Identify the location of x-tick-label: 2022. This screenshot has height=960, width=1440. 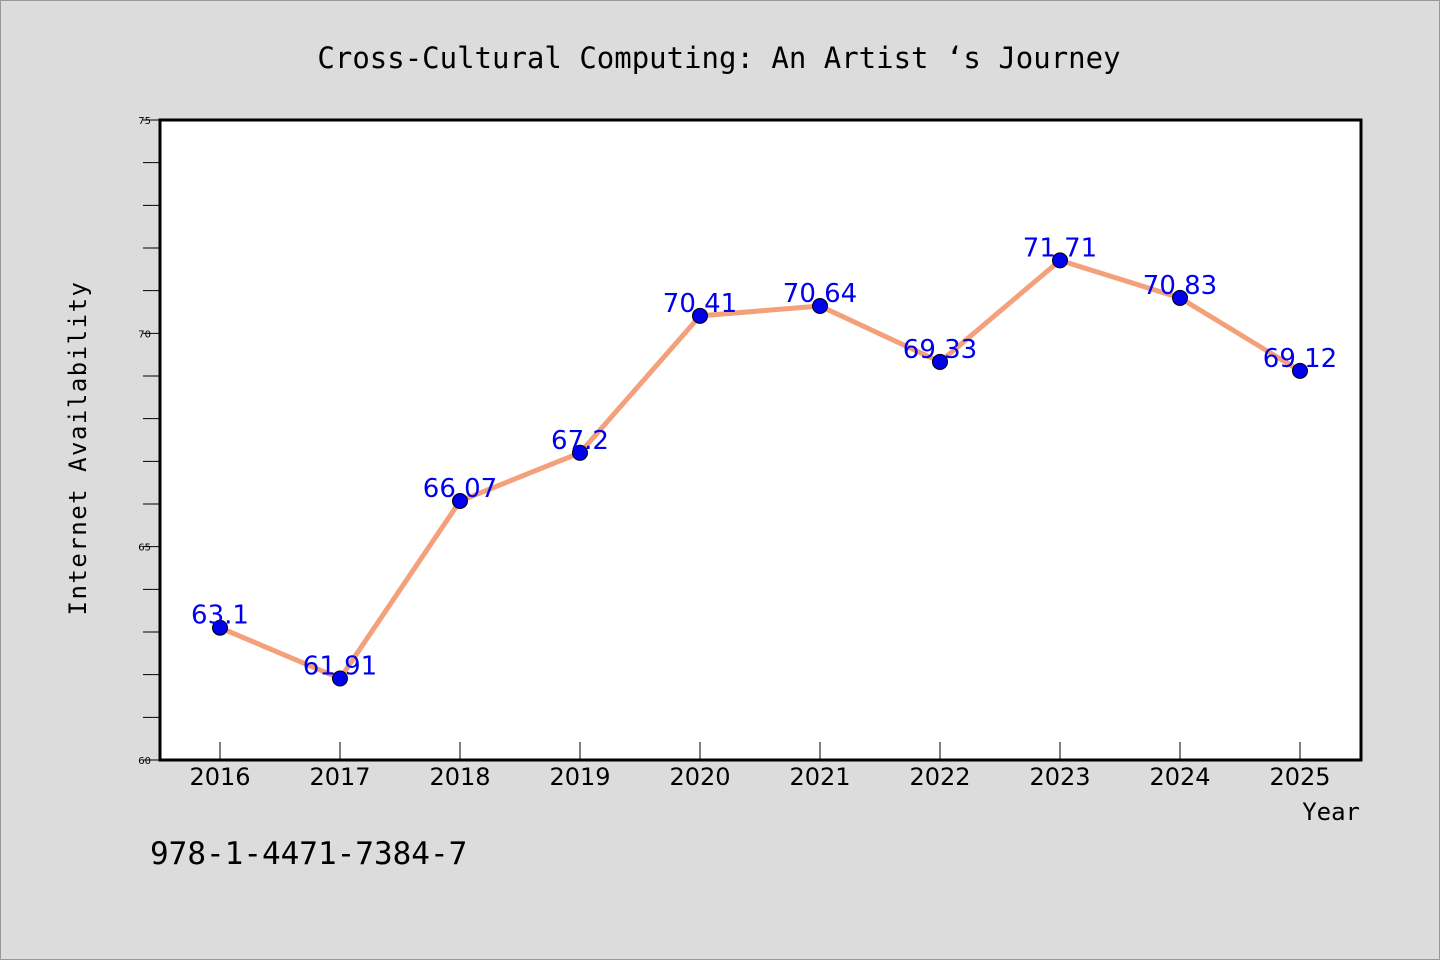
(939, 777).